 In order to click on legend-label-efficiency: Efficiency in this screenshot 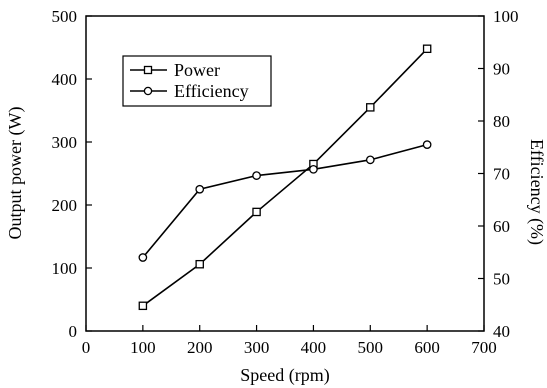, I will do `click(211, 91)`.